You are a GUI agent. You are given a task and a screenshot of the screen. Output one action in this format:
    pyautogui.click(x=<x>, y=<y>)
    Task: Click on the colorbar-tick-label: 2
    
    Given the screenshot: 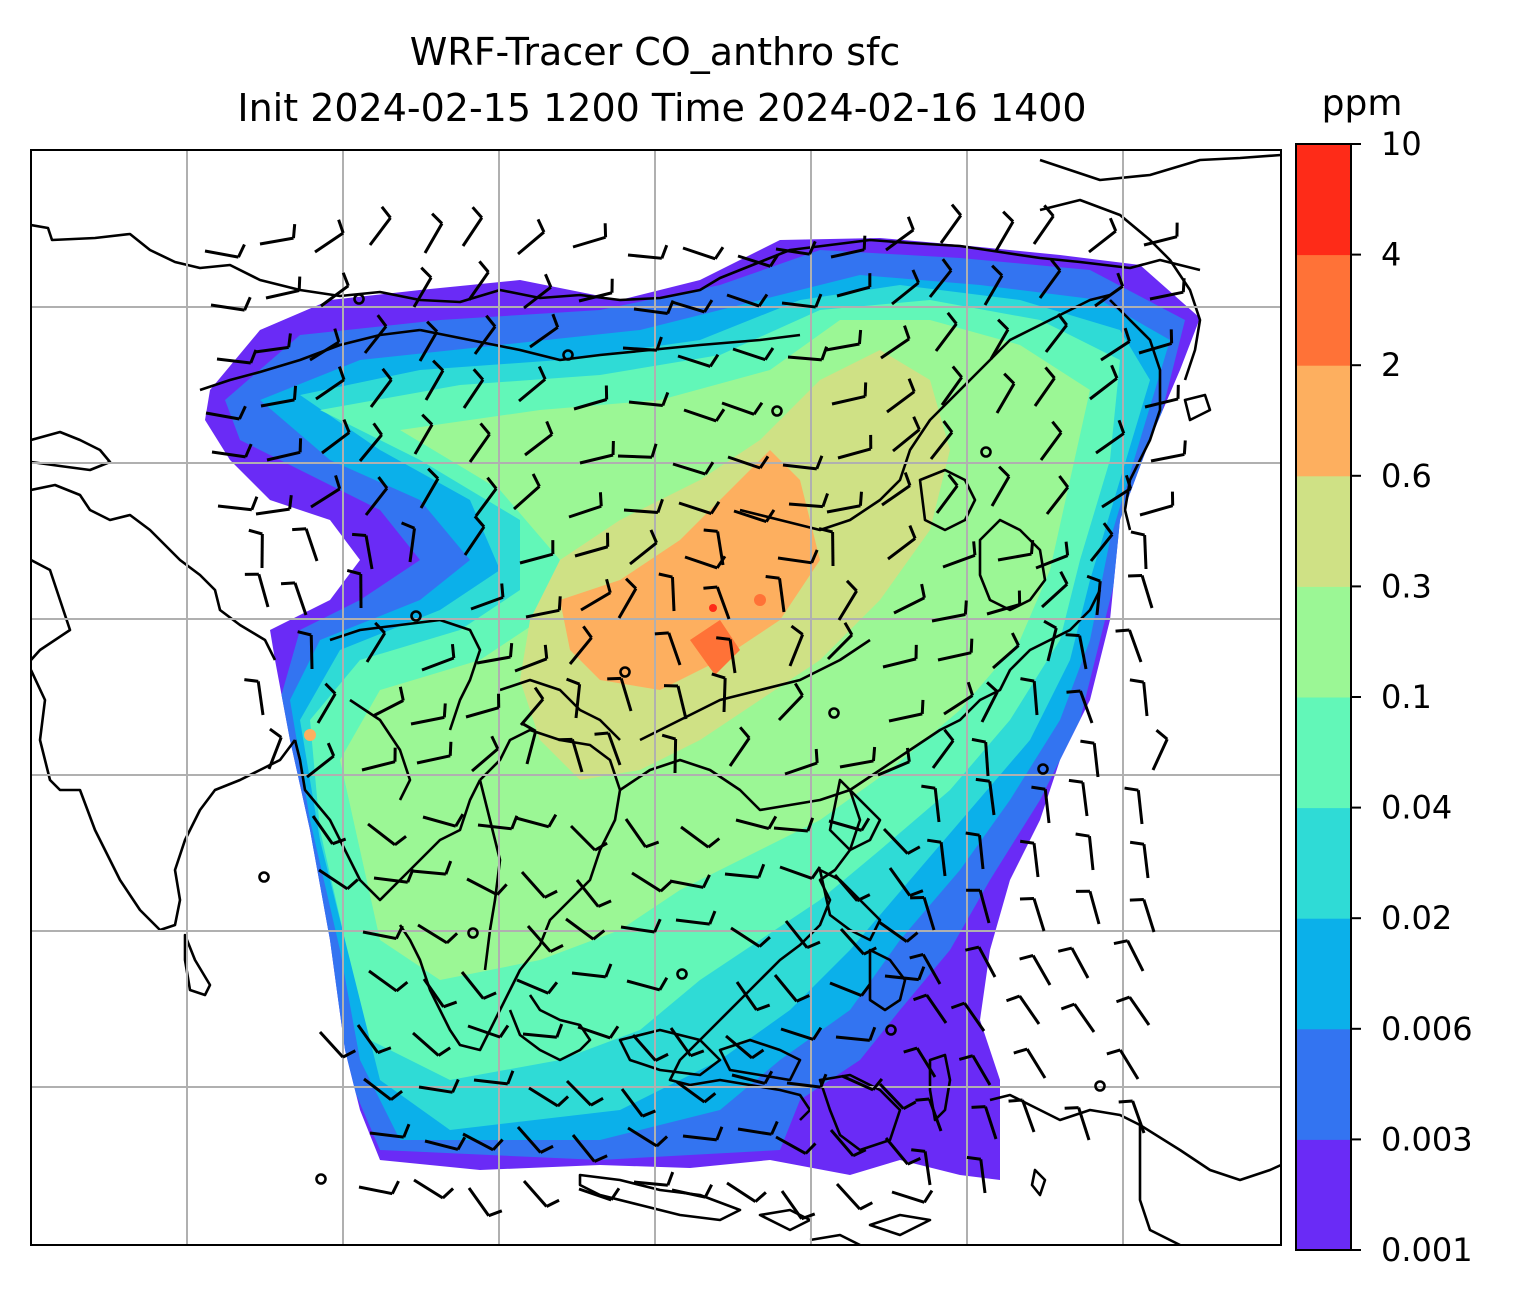 What is the action you would take?
    pyautogui.click(x=1391, y=365)
    